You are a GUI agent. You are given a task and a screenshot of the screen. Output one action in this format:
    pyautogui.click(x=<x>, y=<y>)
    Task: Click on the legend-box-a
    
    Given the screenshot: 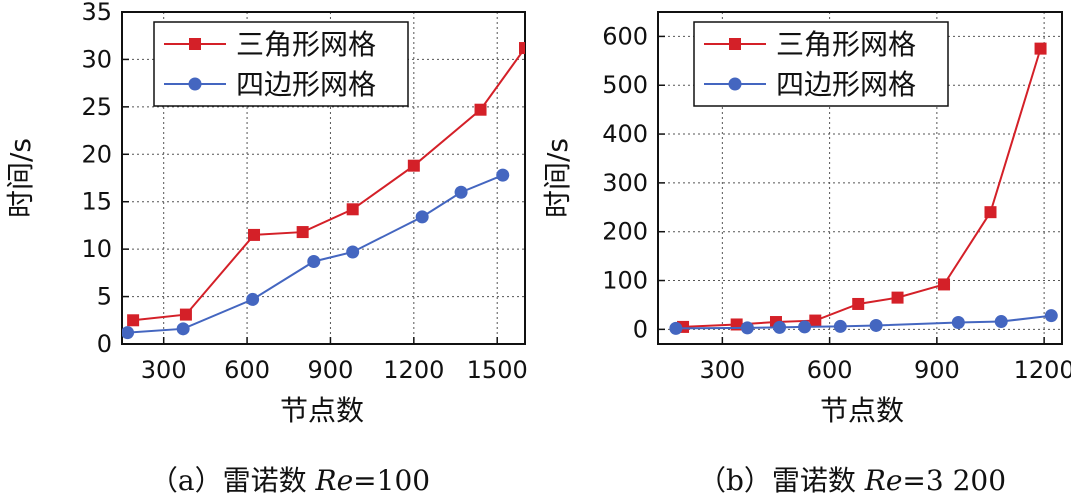 What is the action you would take?
    pyautogui.click(x=281, y=64)
    